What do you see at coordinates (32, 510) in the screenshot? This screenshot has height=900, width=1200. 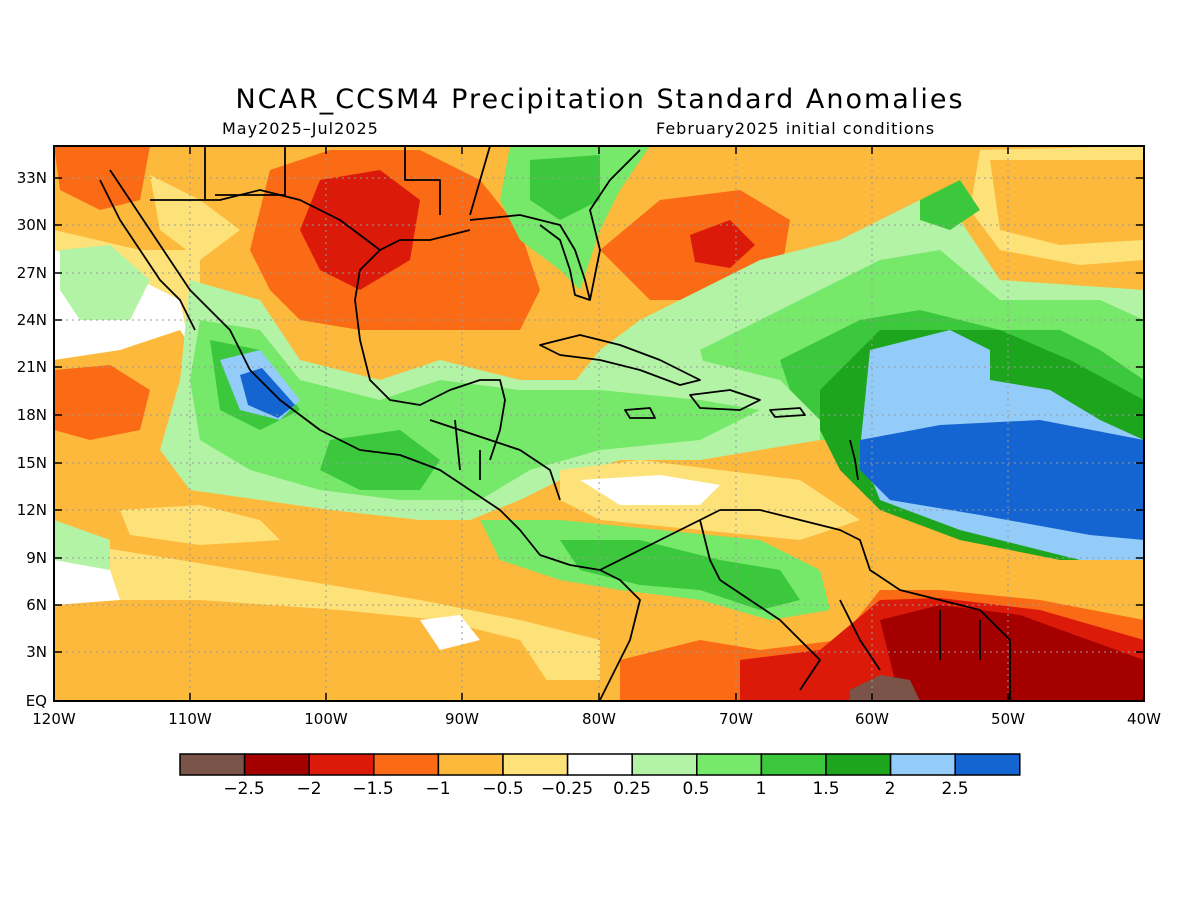 I see `lat-label: 12N` at bounding box center [32, 510].